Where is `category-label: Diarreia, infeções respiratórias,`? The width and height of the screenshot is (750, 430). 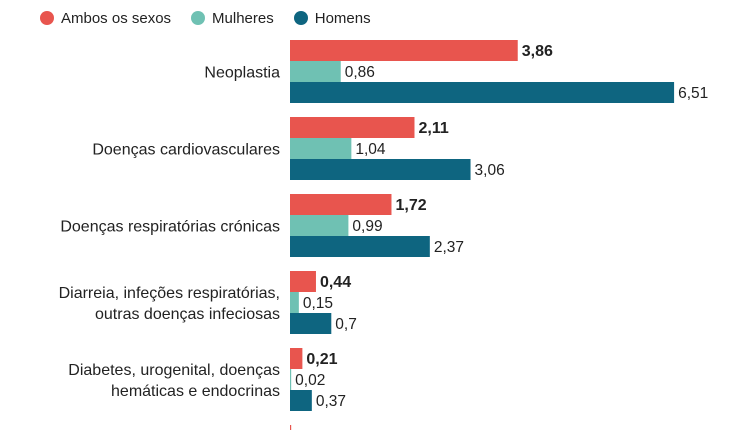
category-label: Diarreia, infeções respiratórias, is located at coordinates (169, 293).